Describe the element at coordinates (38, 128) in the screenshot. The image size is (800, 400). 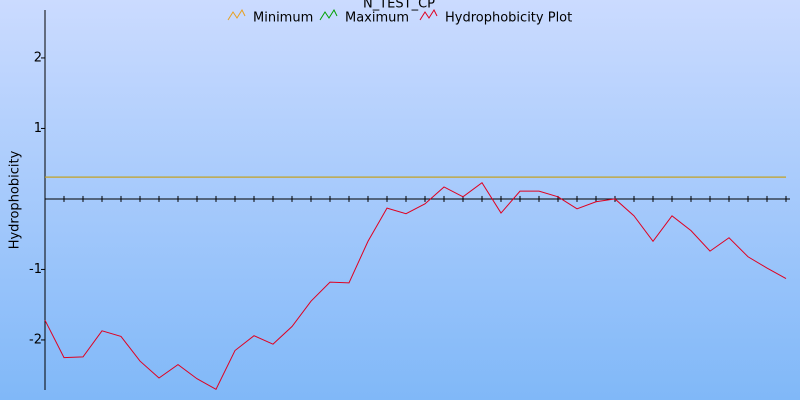
I see `y-tick-label: 1` at that location.